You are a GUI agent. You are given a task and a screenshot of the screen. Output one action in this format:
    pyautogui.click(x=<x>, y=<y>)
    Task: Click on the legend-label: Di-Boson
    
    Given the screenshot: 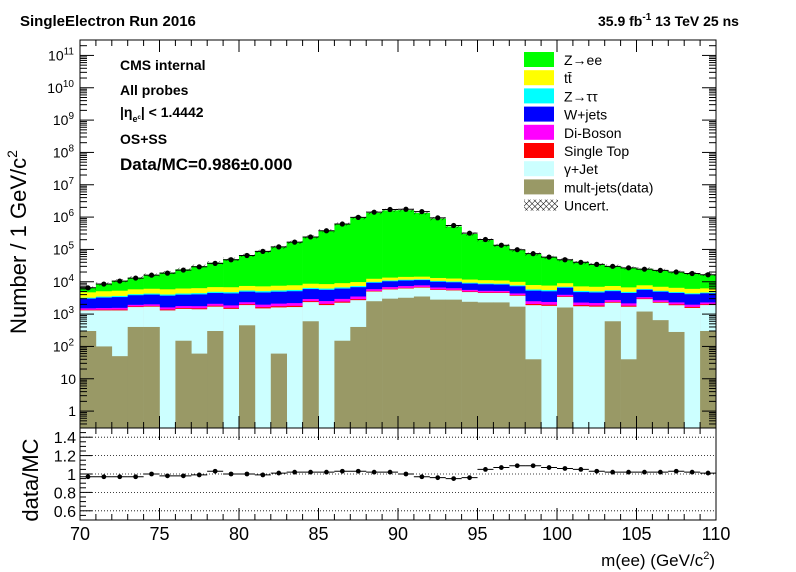 What is the action you would take?
    pyautogui.click(x=593, y=133)
    